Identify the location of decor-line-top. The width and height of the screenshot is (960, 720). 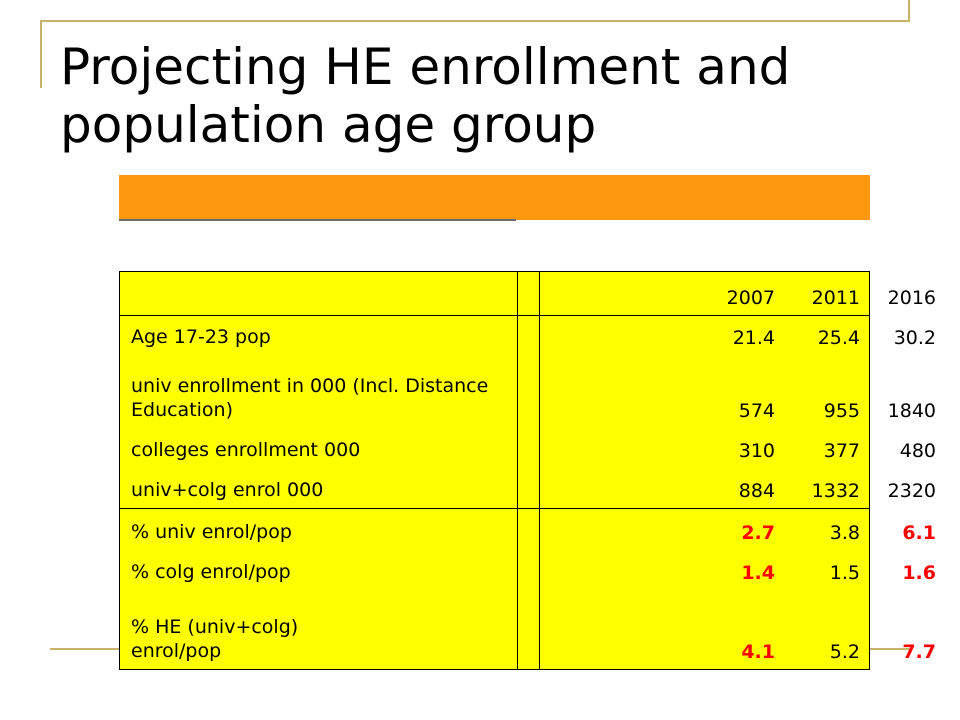
(475, 21).